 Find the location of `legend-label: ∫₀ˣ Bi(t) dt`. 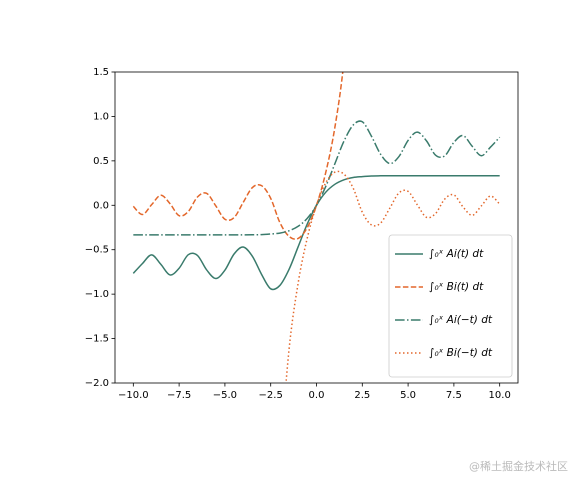

legend-label: ∫₀ˣ Bi(t) dt is located at coordinates (456, 287).